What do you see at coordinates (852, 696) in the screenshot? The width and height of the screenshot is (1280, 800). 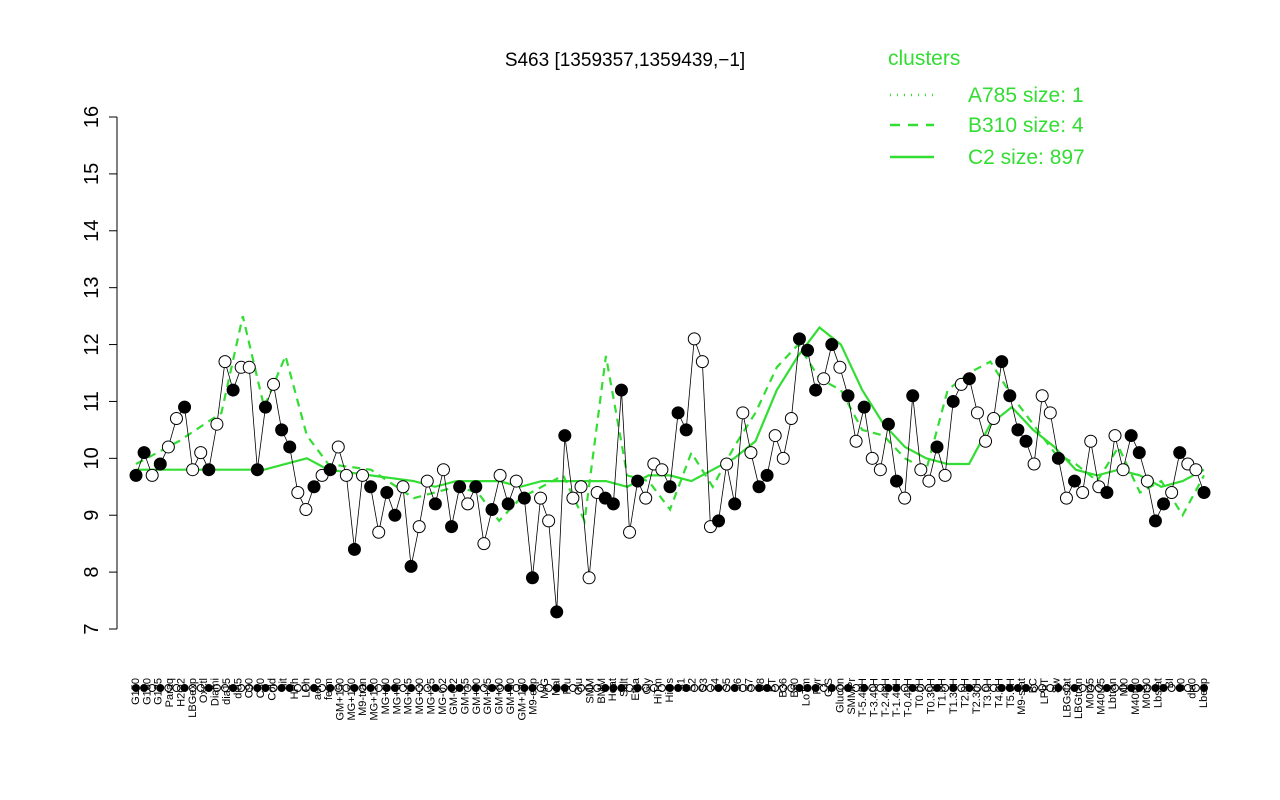 I see `x-tick-label: SMMPr` at bounding box center [852, 696].